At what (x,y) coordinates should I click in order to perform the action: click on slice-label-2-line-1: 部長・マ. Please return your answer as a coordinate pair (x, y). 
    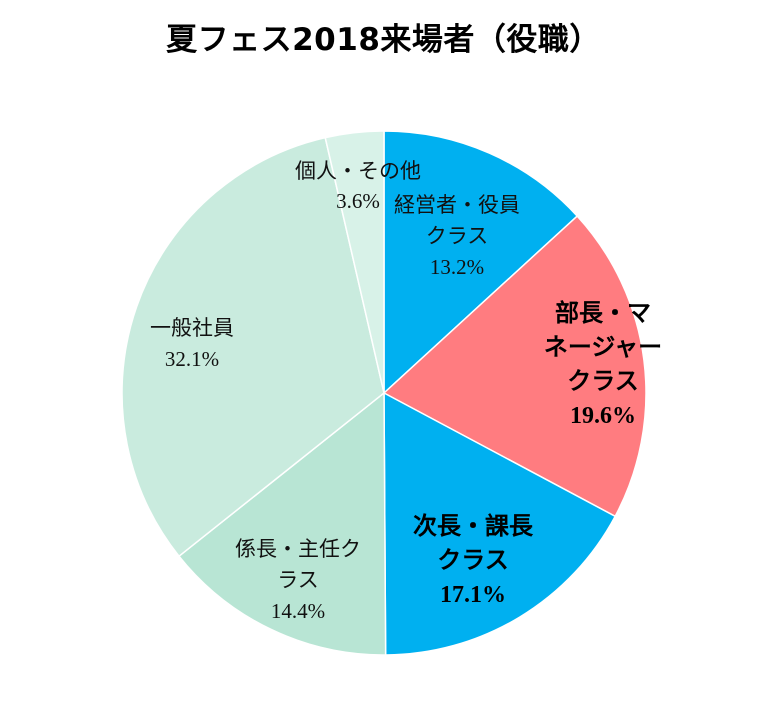
    Looking at the image, I should click on (603, 313).